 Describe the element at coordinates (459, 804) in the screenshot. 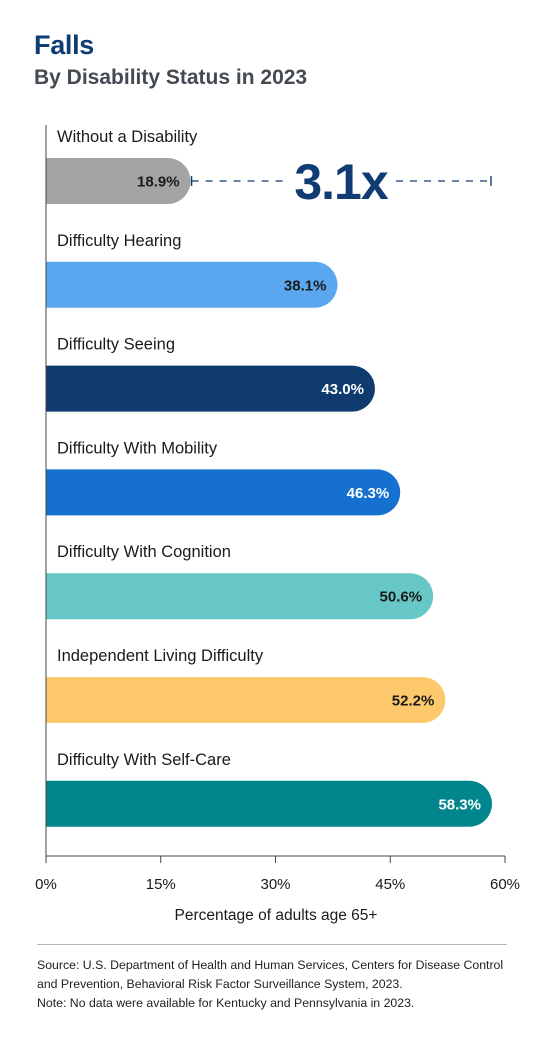

I see `value-label: 58.3%` at that location.